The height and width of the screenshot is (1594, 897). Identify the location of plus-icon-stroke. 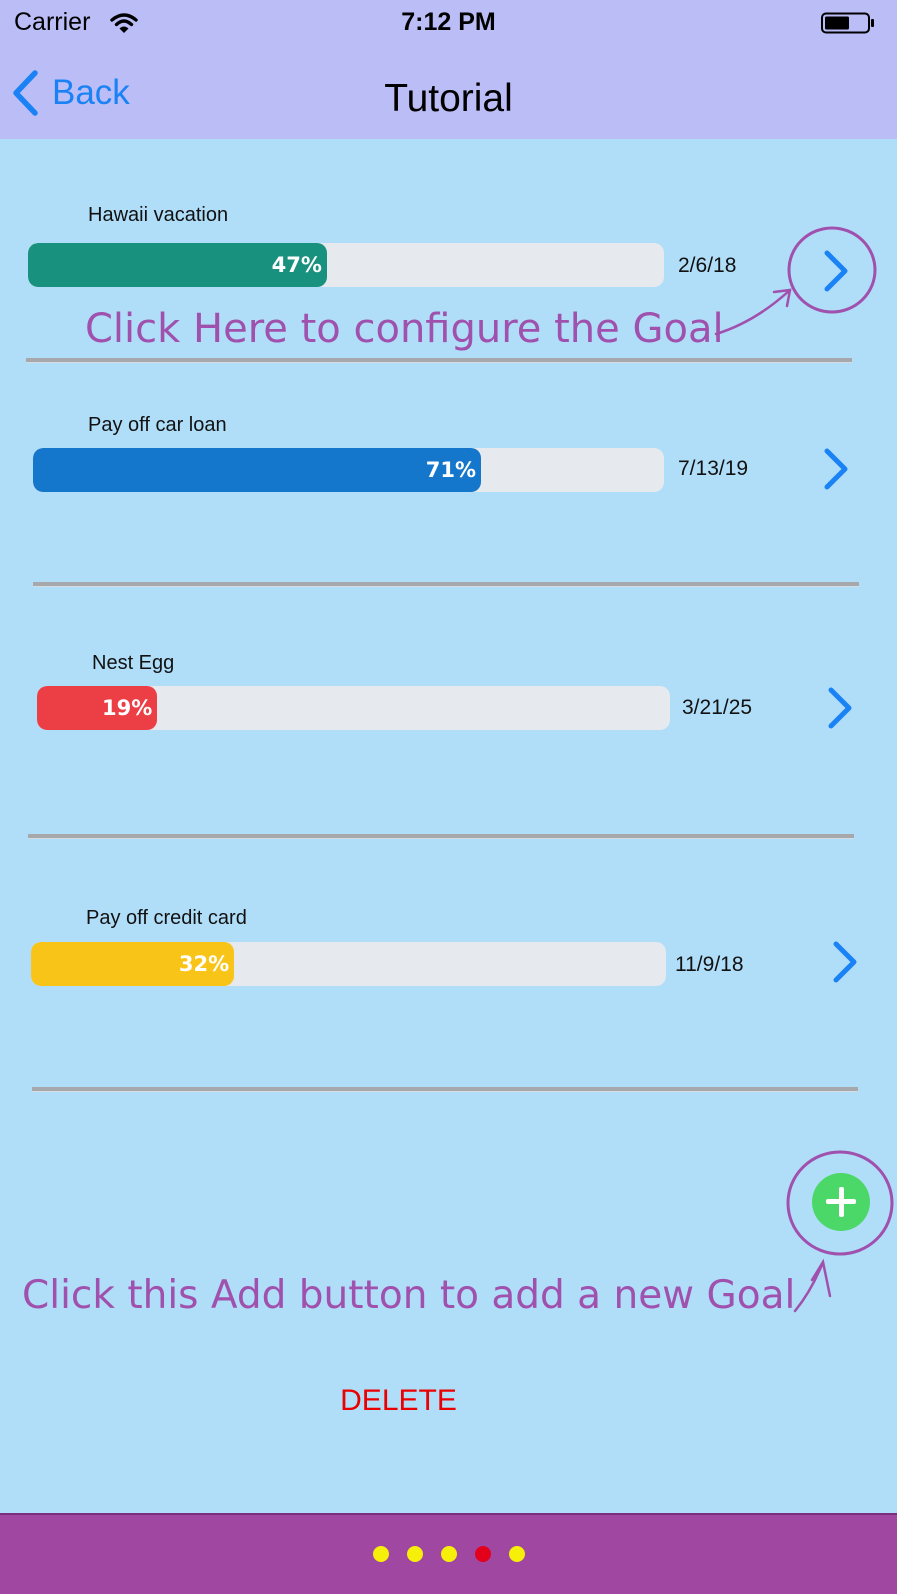
(841, 1202).